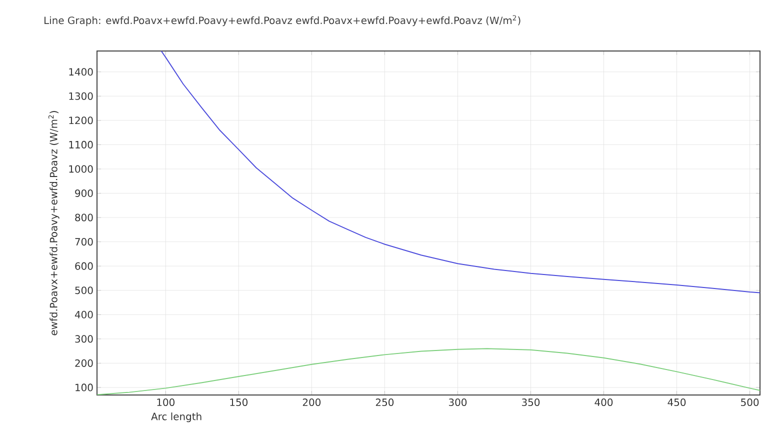  Describe the element at coordinates (84, 242) in the screenshot. I see `y-tick-label: 700` at that location.